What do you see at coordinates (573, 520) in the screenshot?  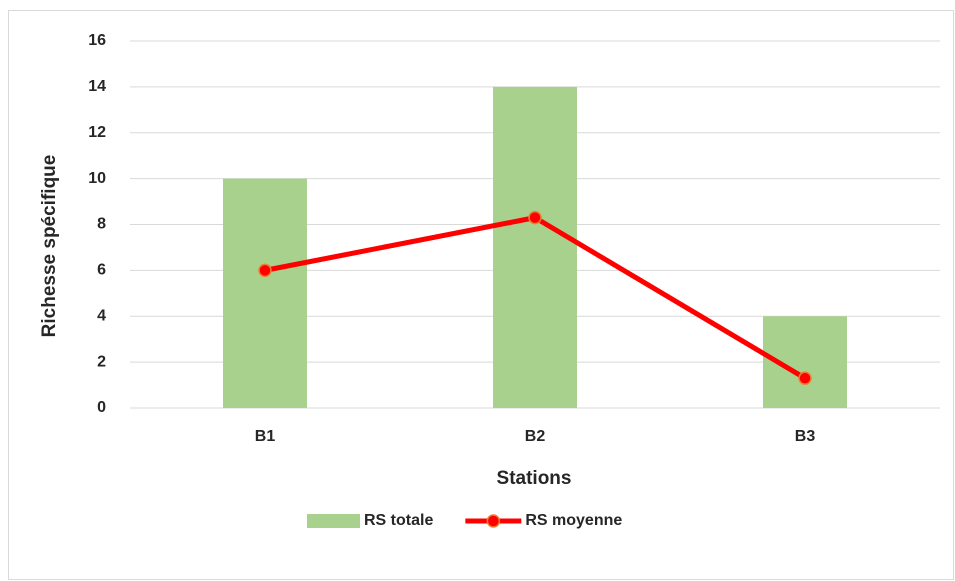 I see `legend-label: RS moyenne` at bounding box center [573, 520].